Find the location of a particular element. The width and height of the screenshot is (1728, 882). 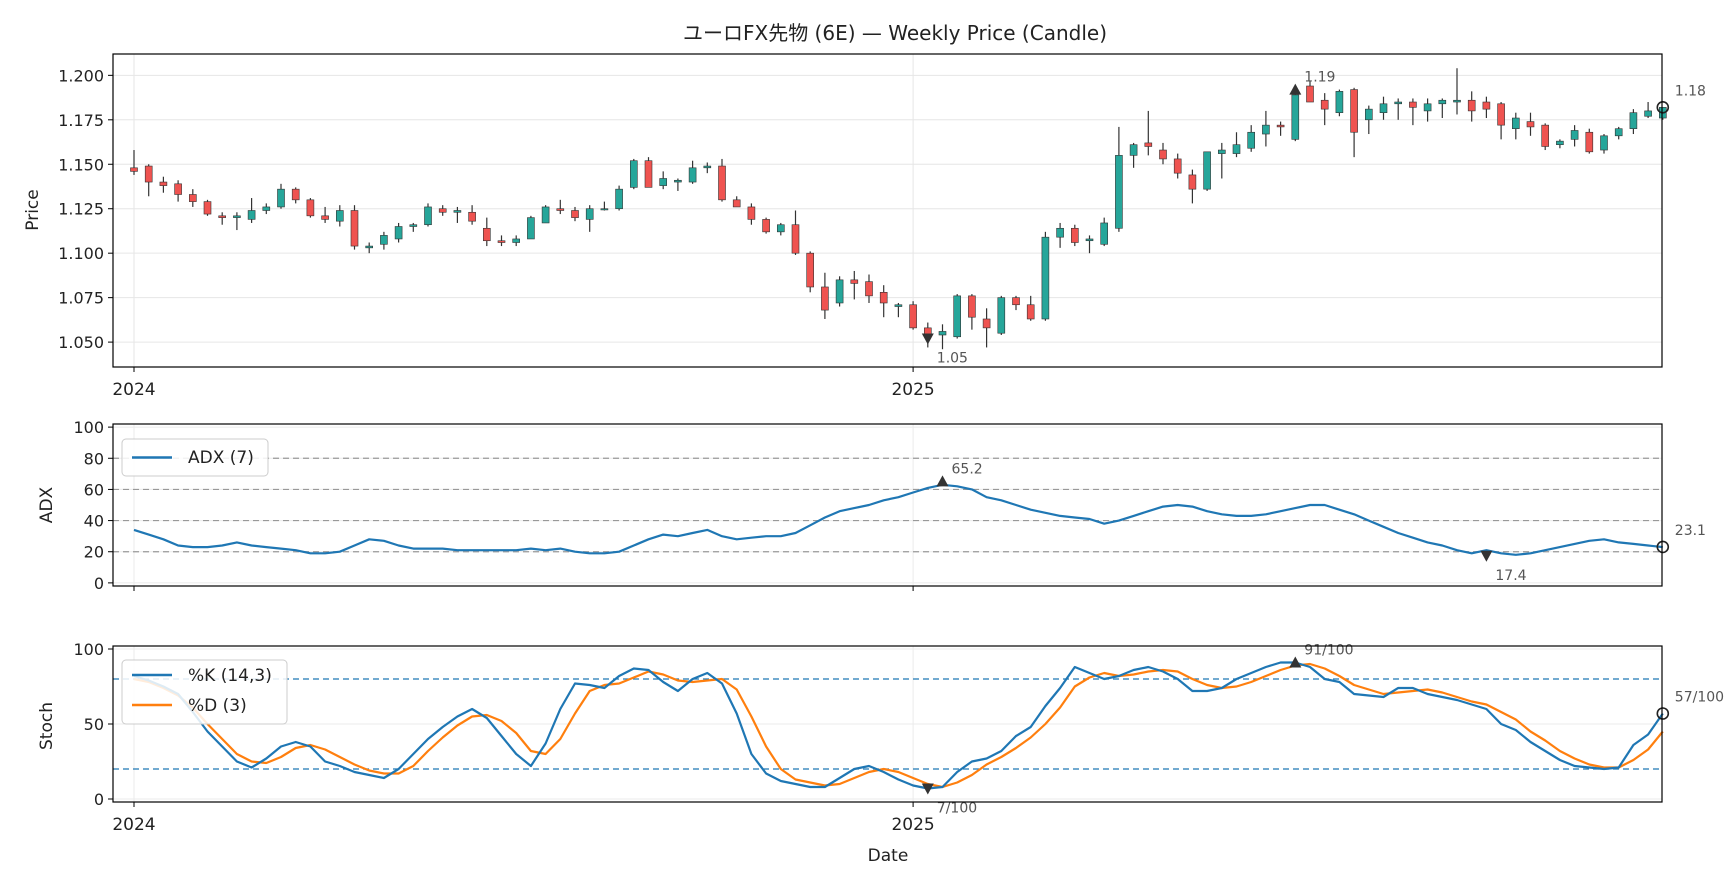

adx-series is located at coordinates (898, 519).